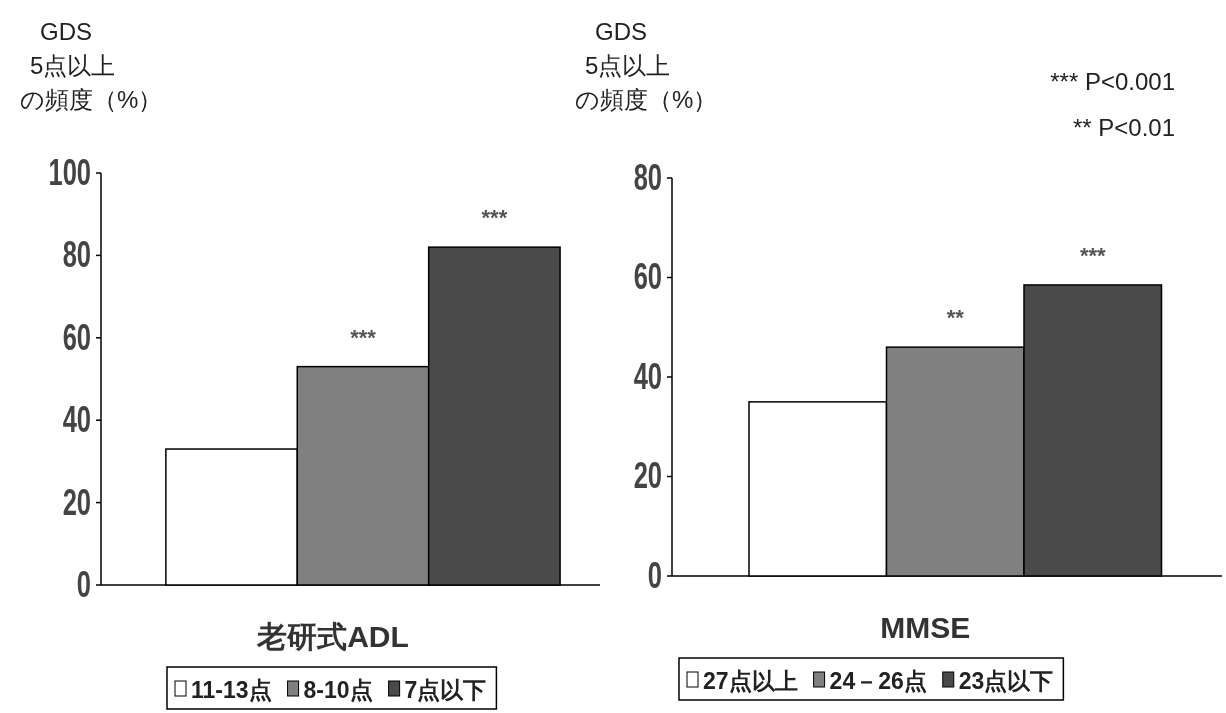 Image resolution: width=1226 pixels, height=713 pixels. What do you see at coordinates (955, 318) in the screenshot?
I see `data-label: **` at bounding box center [955, 318].